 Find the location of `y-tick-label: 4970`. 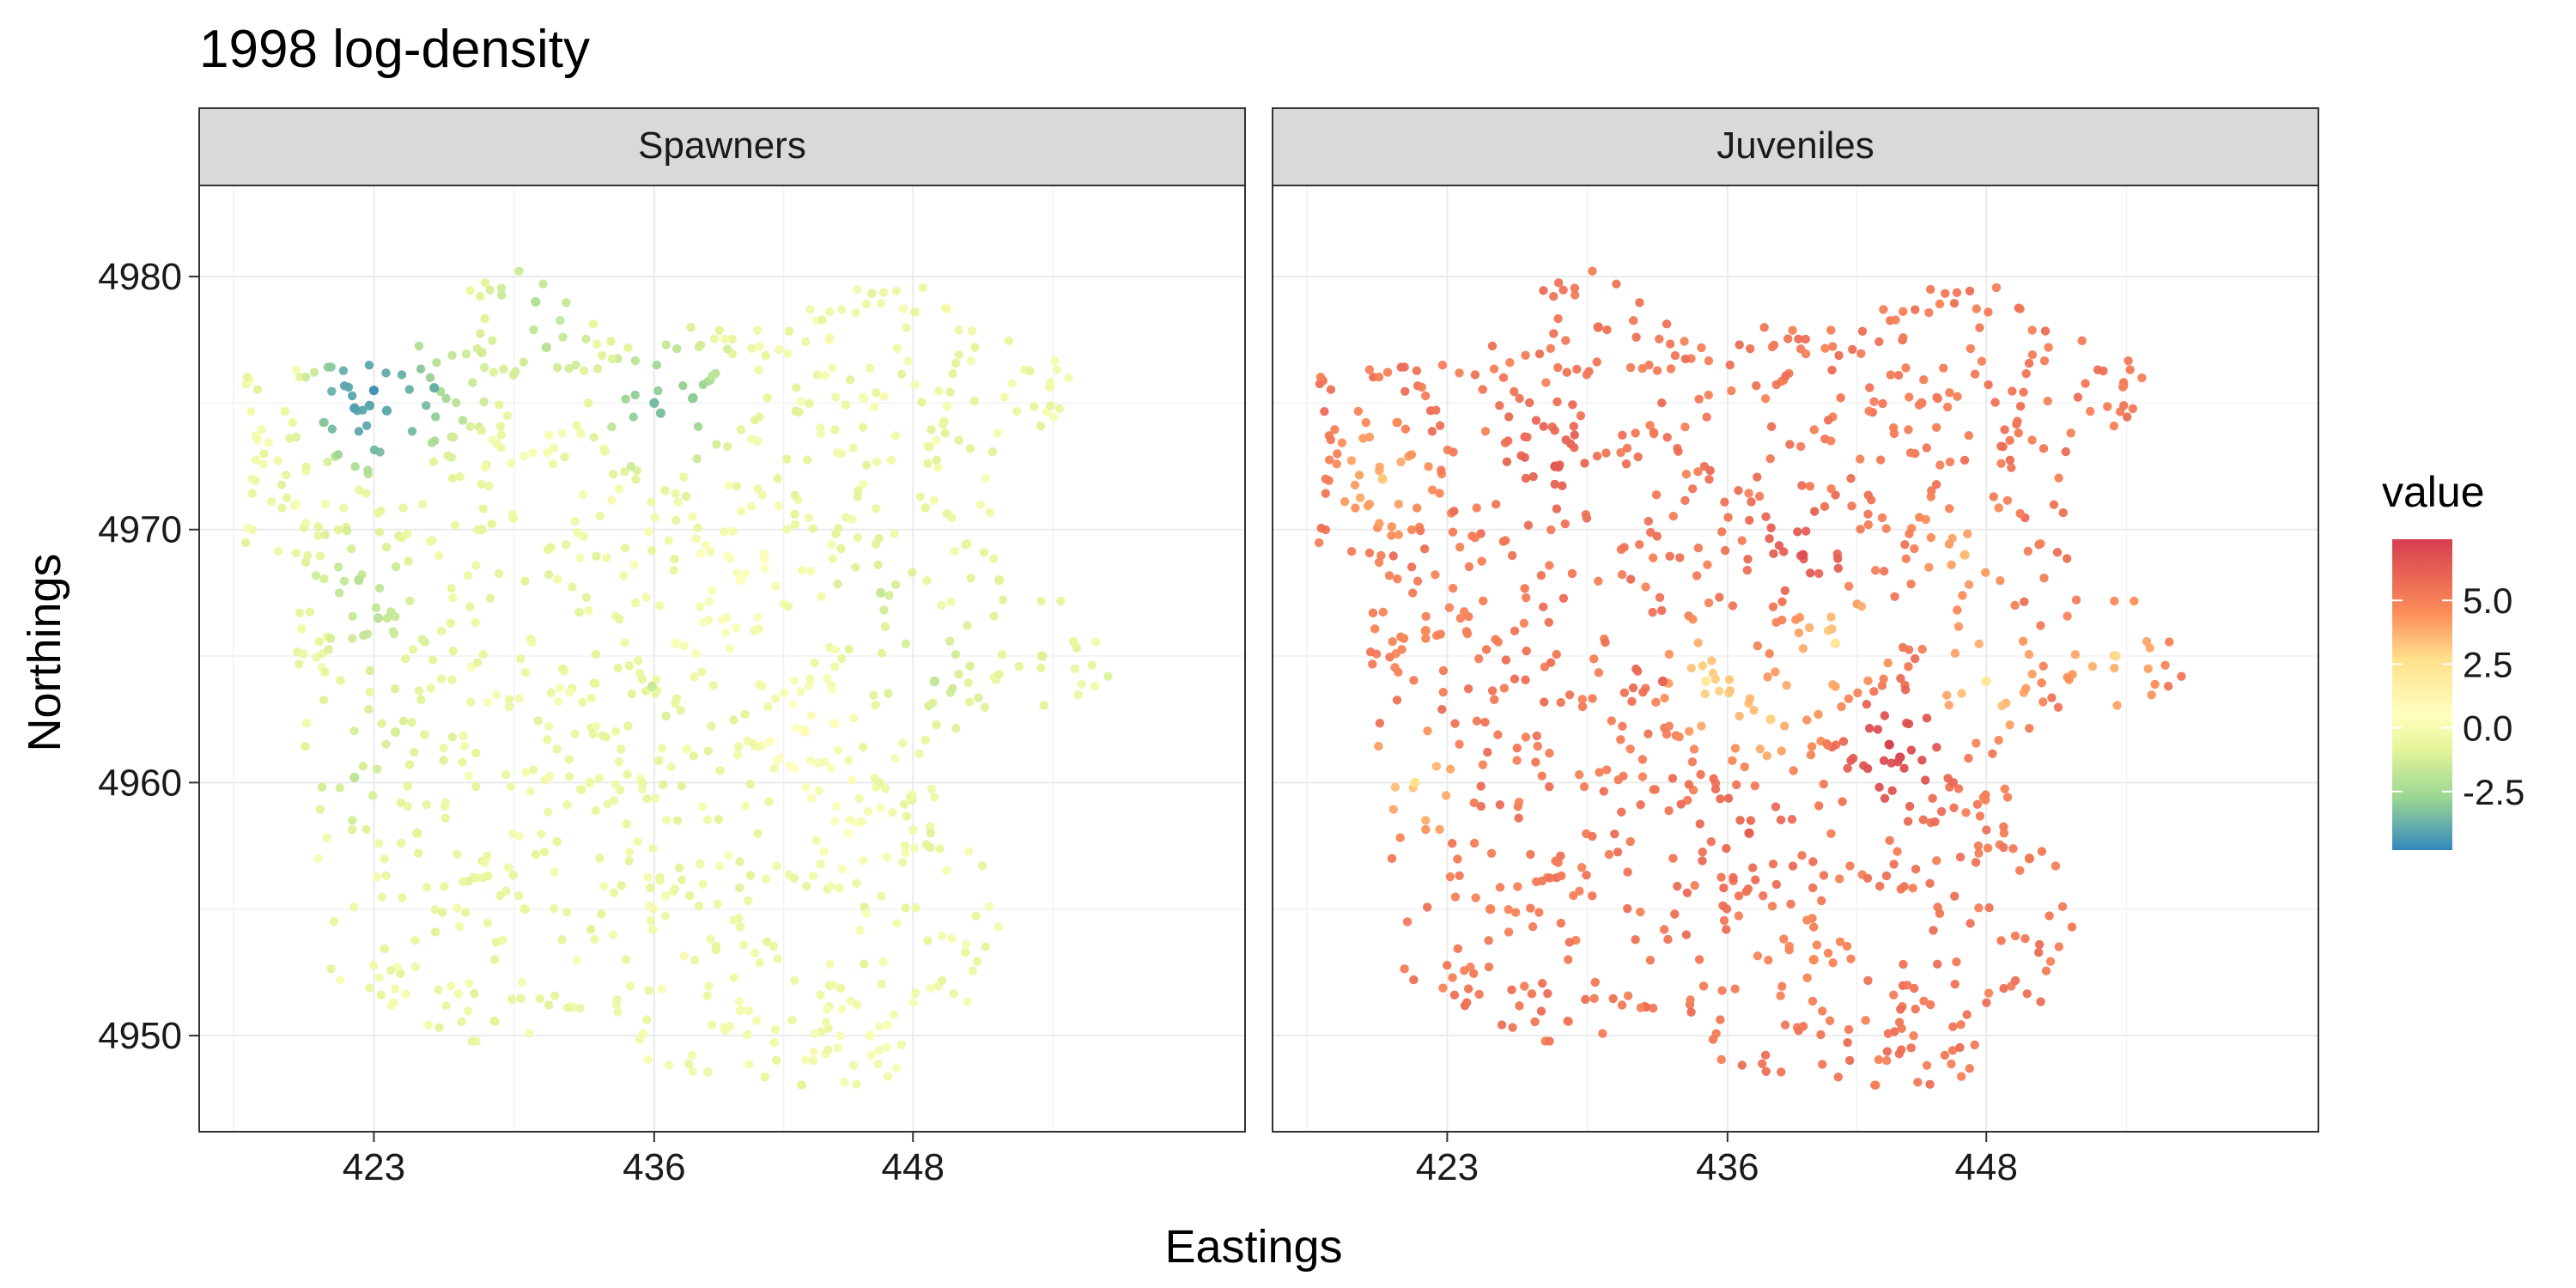

y-tick-label: 4970 is located at coordinates (140, 530).